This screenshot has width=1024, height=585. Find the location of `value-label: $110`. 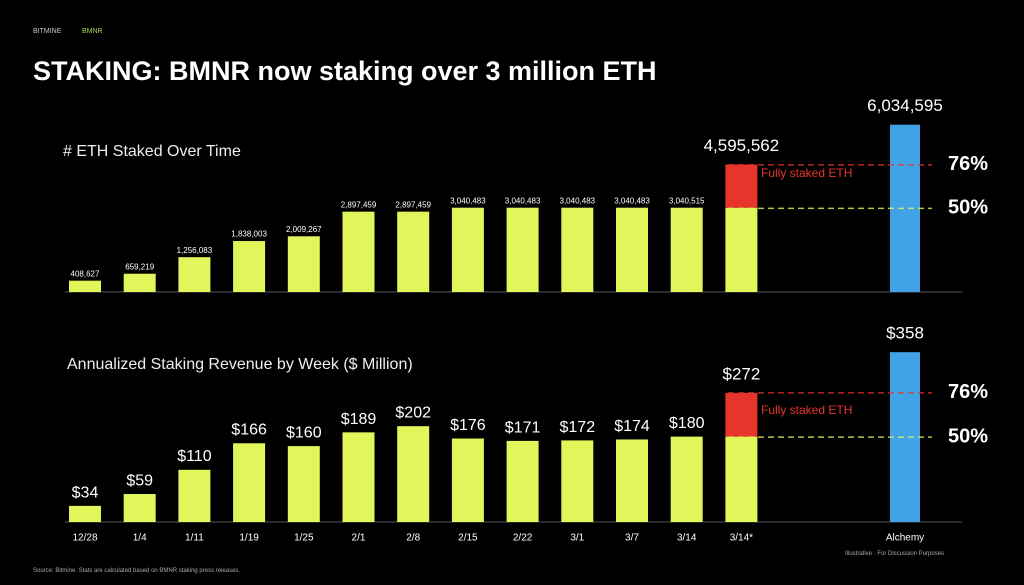

value-label: $110 is located at coordinates (194, 456).